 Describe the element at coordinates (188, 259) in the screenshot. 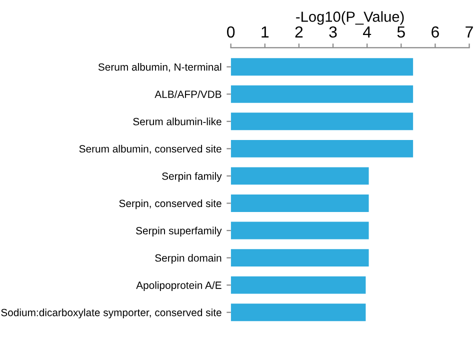

I see `y-tick-label: Serpin domain` at that location.